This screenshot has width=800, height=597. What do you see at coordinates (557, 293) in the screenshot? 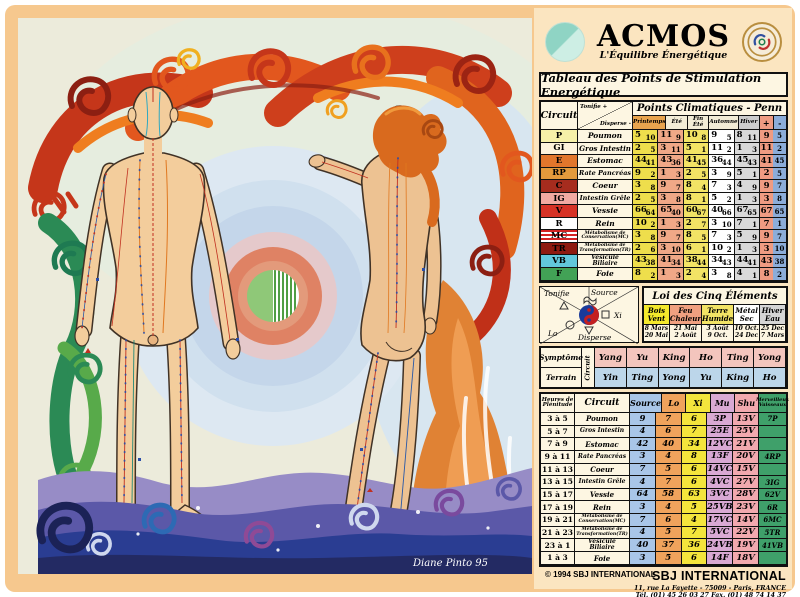
I see `tonifie-diagram-label: Tonifie` at bounding box center [557, 293].